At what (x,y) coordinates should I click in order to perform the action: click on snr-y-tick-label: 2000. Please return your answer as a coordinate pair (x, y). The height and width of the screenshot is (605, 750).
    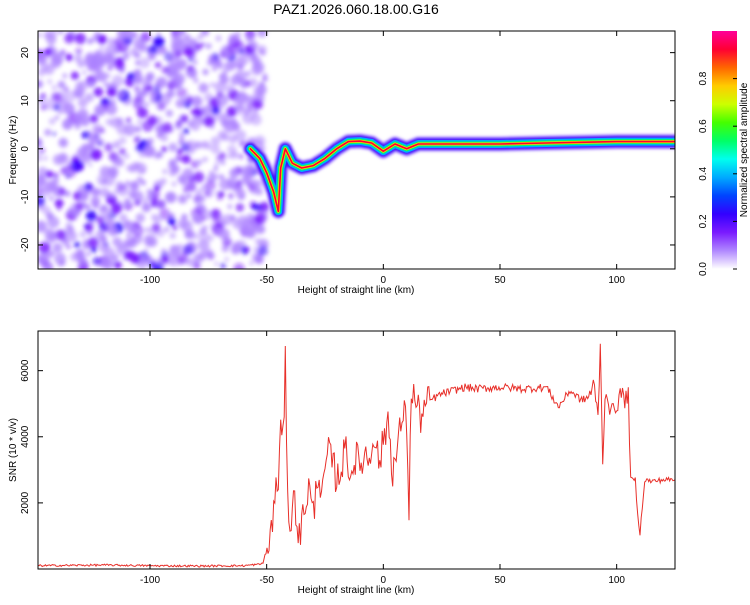
    Looking at the image, I should click on (25, 502).